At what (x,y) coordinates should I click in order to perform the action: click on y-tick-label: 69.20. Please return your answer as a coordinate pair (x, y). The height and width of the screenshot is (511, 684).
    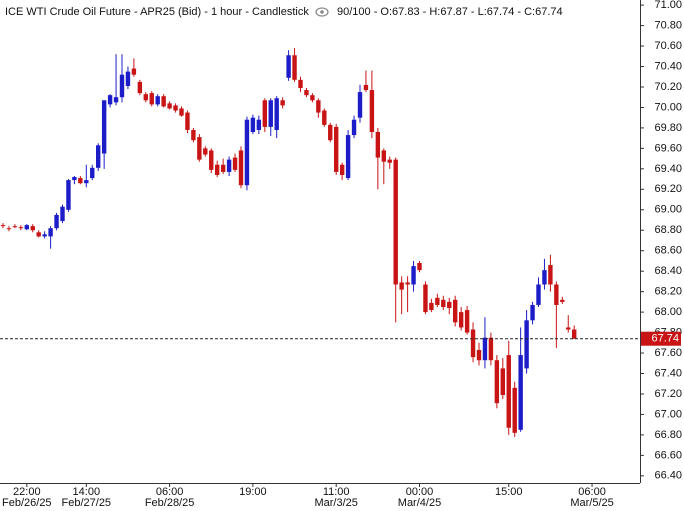
    Looking at the image, I should click on (668, 189).